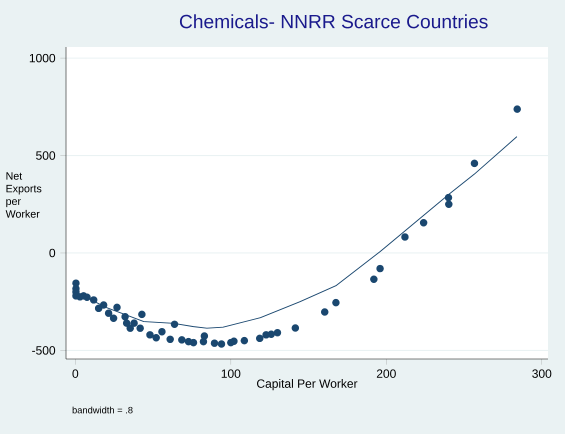 Image resolution: width=565 pixels, height=434 pixels. Describe the element at coordinates (542, 373) in the screenshot. I see `x-tick-label: 300` at that location.